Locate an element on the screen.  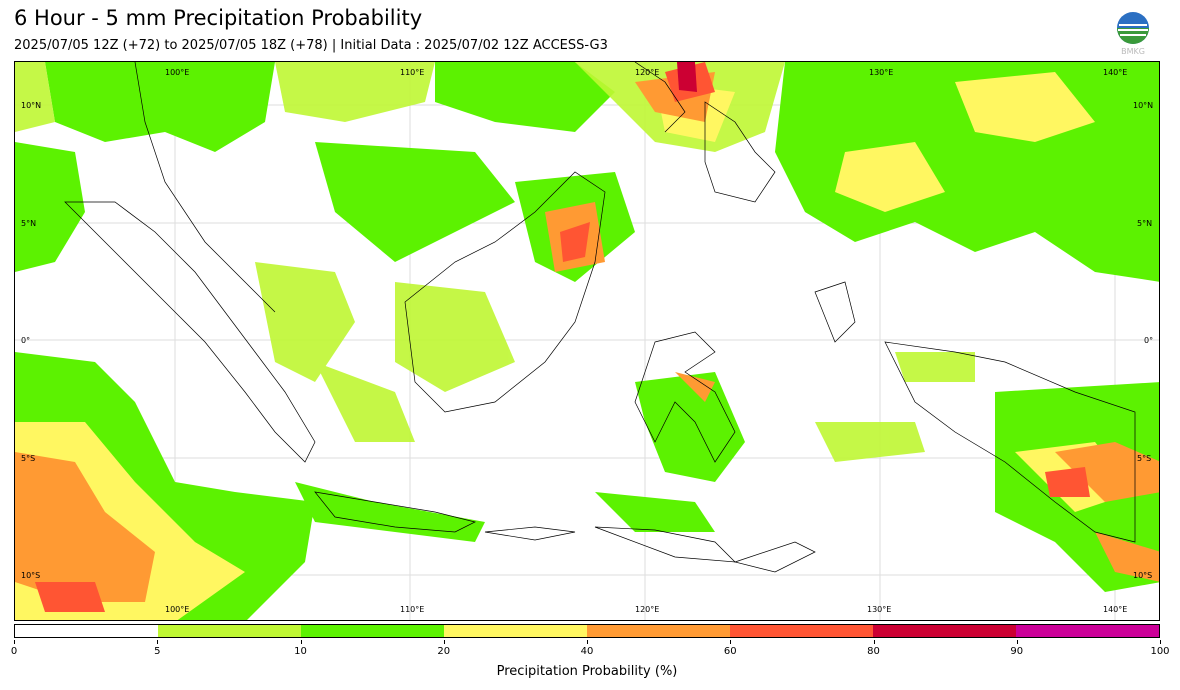
colorbar-tick-label: 40 is located at coordinates (587, 651).